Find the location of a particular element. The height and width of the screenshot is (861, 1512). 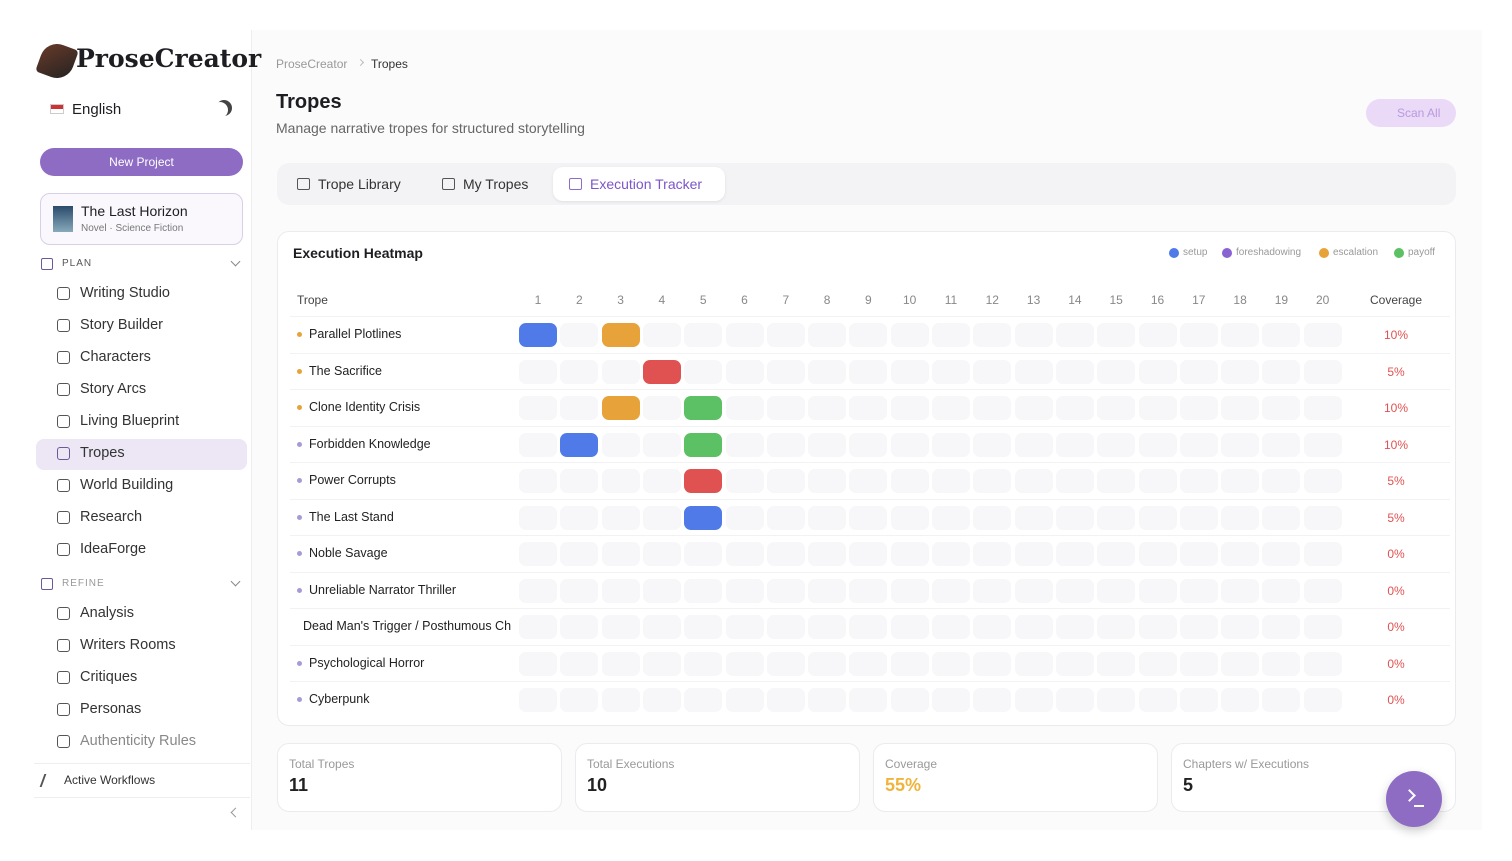

nav-item: Writing Studio is located at coordinates (125, 293).